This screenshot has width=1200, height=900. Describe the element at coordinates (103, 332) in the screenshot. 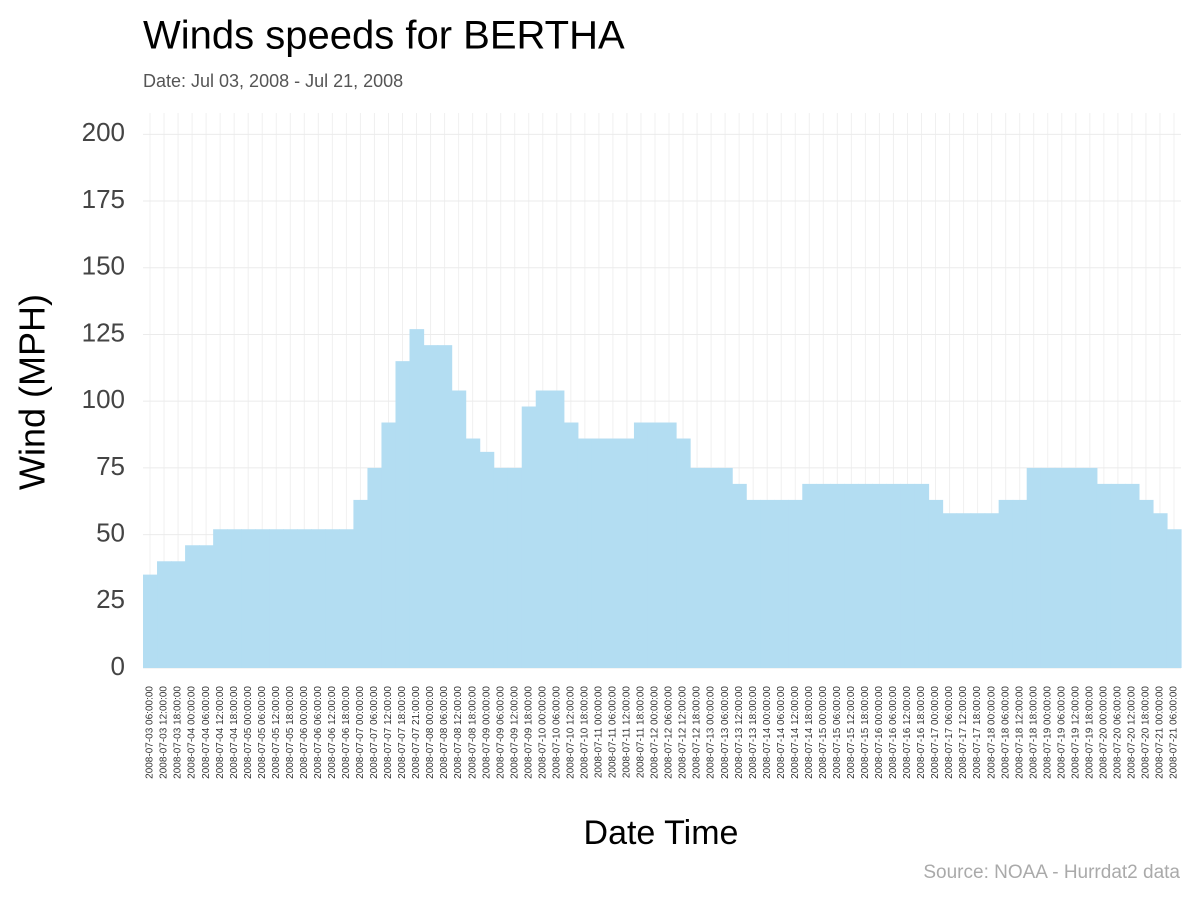

I see `y-tick-label: 125` at that location.